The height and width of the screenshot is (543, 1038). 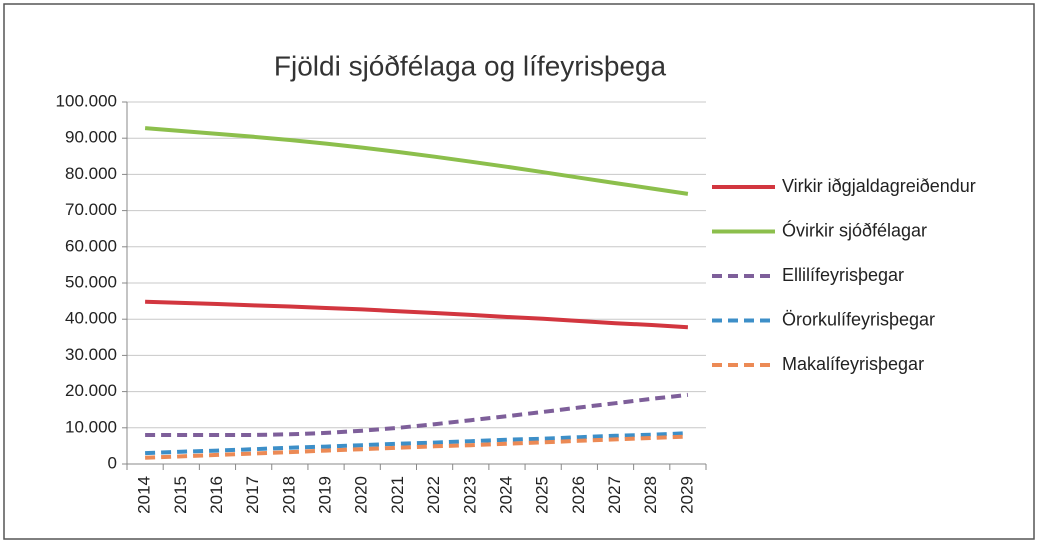 I want to click on legend-label: Ellilífeyrisþegar, so click(x=843, y=275).